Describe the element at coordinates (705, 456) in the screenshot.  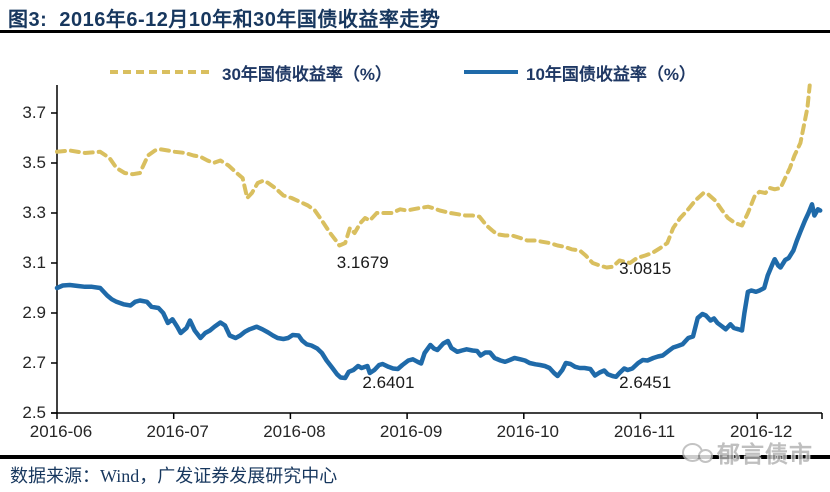
I see `chat-bubble-small-icon` at that location.